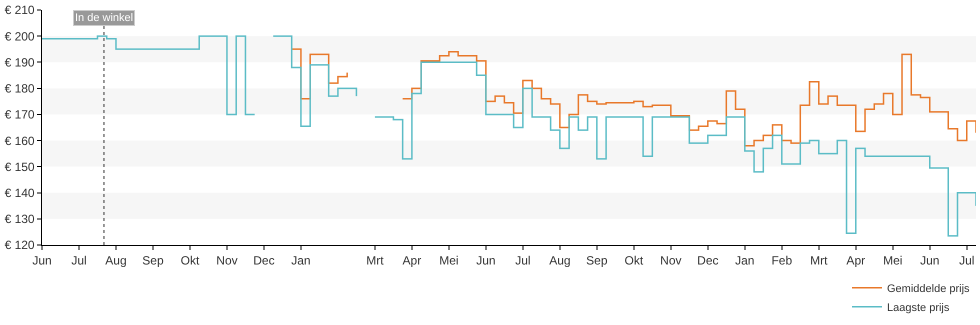 The height and width of the screenshot is (325, 980). What do you see at coordinates (19, 10) in the screenshot?
I see `y-tick-label: € 210` at bounding box center [19, 10].